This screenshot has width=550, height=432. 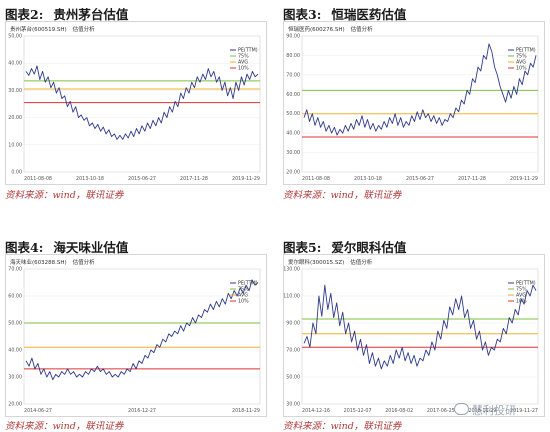 What do you see at coordinates (38, 411) in the screenshot?
I see `x-tick-label: 2014-06-27` at bounding box center [38, 411].